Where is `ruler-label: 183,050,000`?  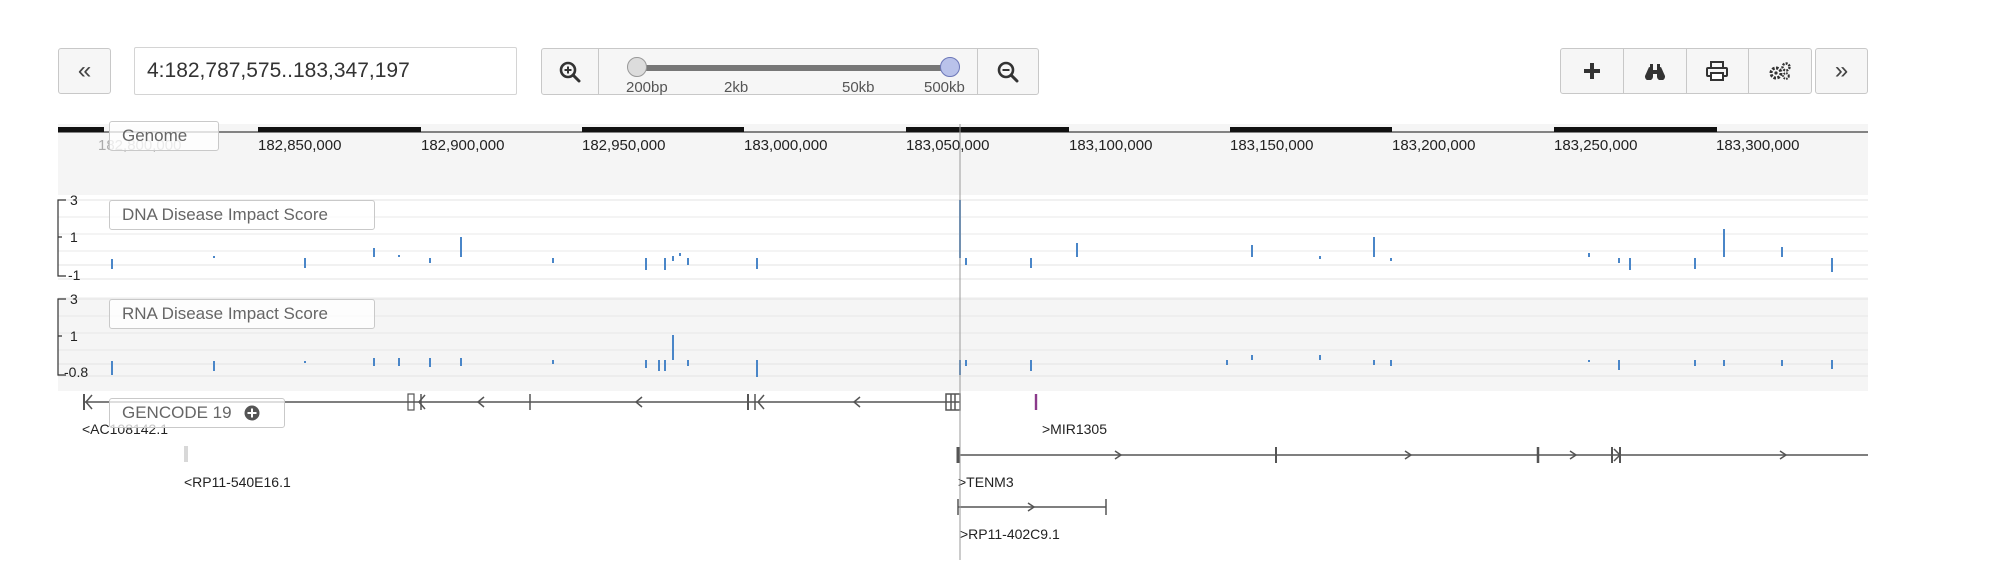
ruler-label: 183,050,000 is located at coordinates (947, 145).